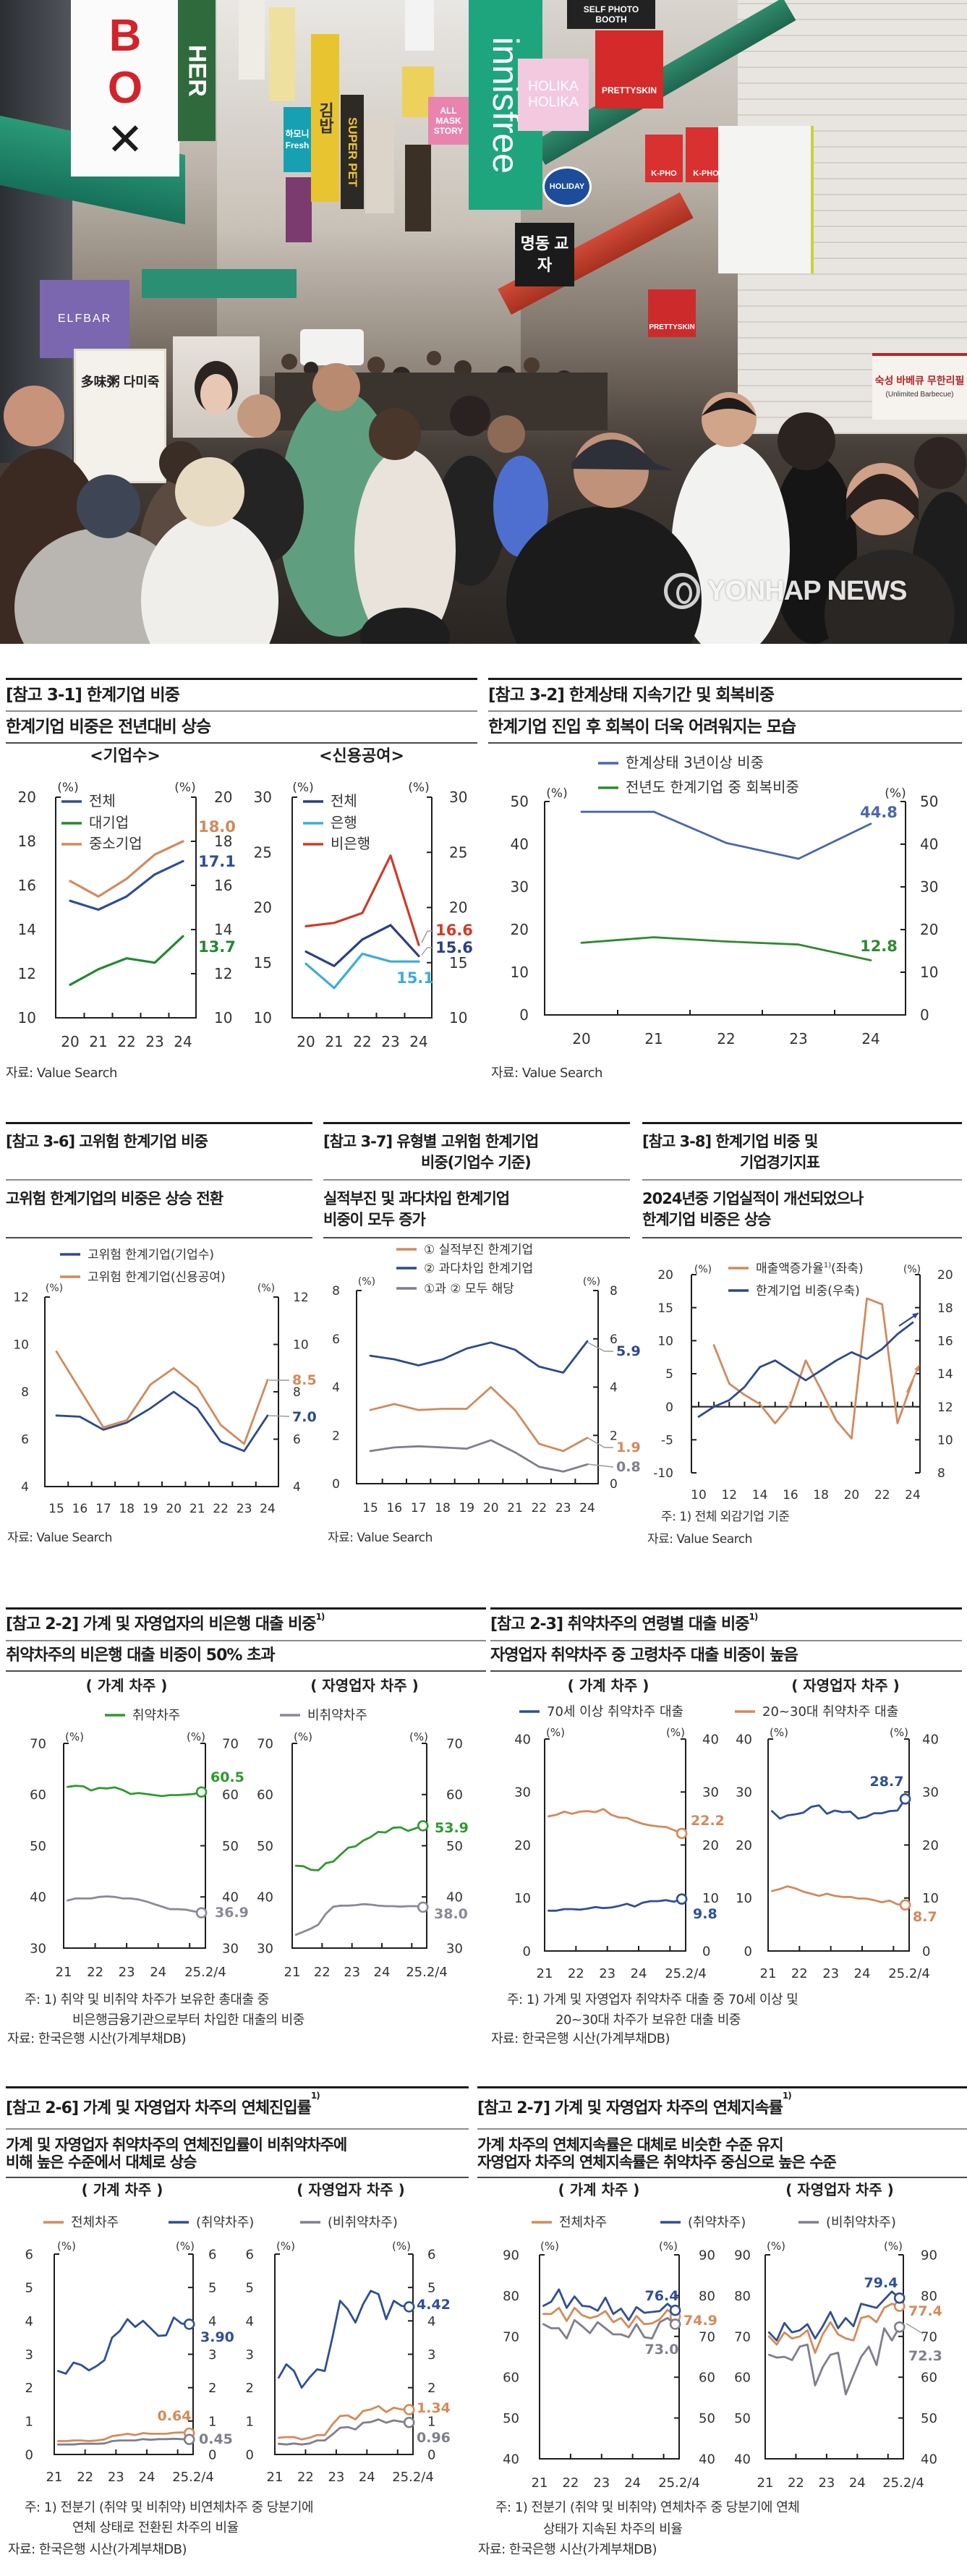 This screenshot has width=967, height=2576. I want to click on person-body, so click(210, 579).